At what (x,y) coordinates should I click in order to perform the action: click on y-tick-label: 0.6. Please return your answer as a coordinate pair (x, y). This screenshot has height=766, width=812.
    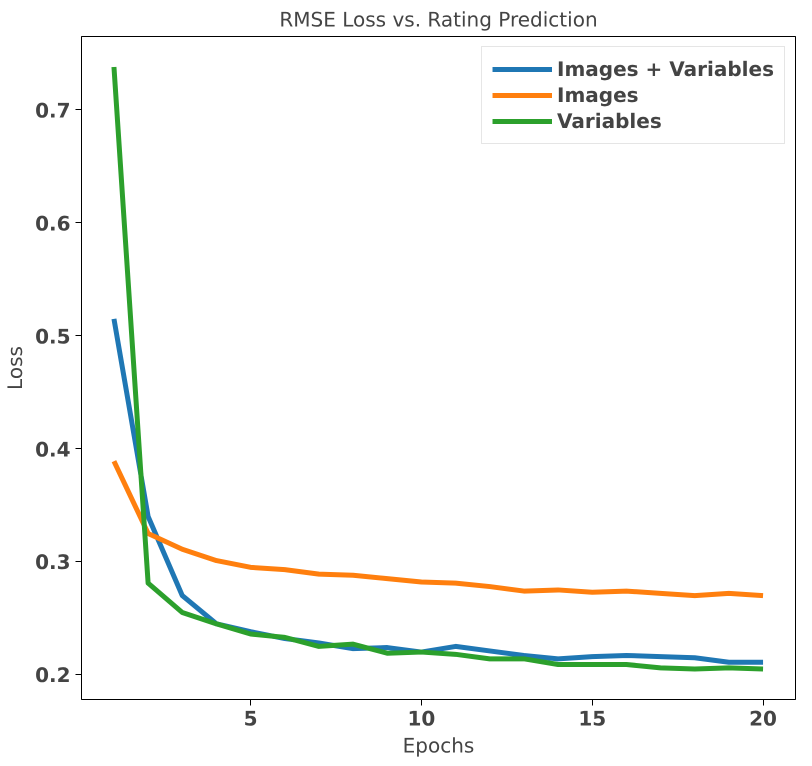
    Looking at the image, I should click on (53, 223).